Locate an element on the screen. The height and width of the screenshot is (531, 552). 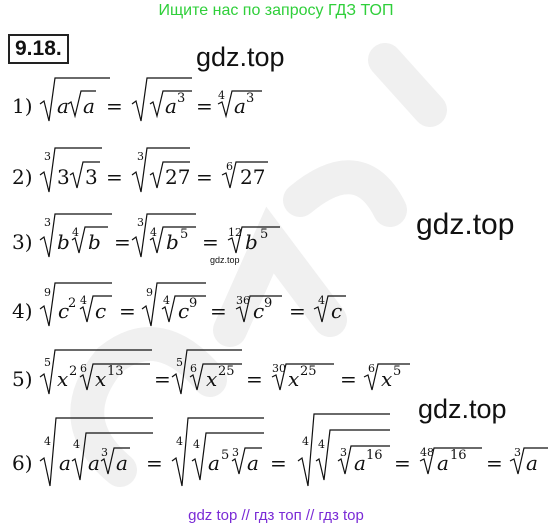
svg-text: 36 is located at coordinates (243, 300).